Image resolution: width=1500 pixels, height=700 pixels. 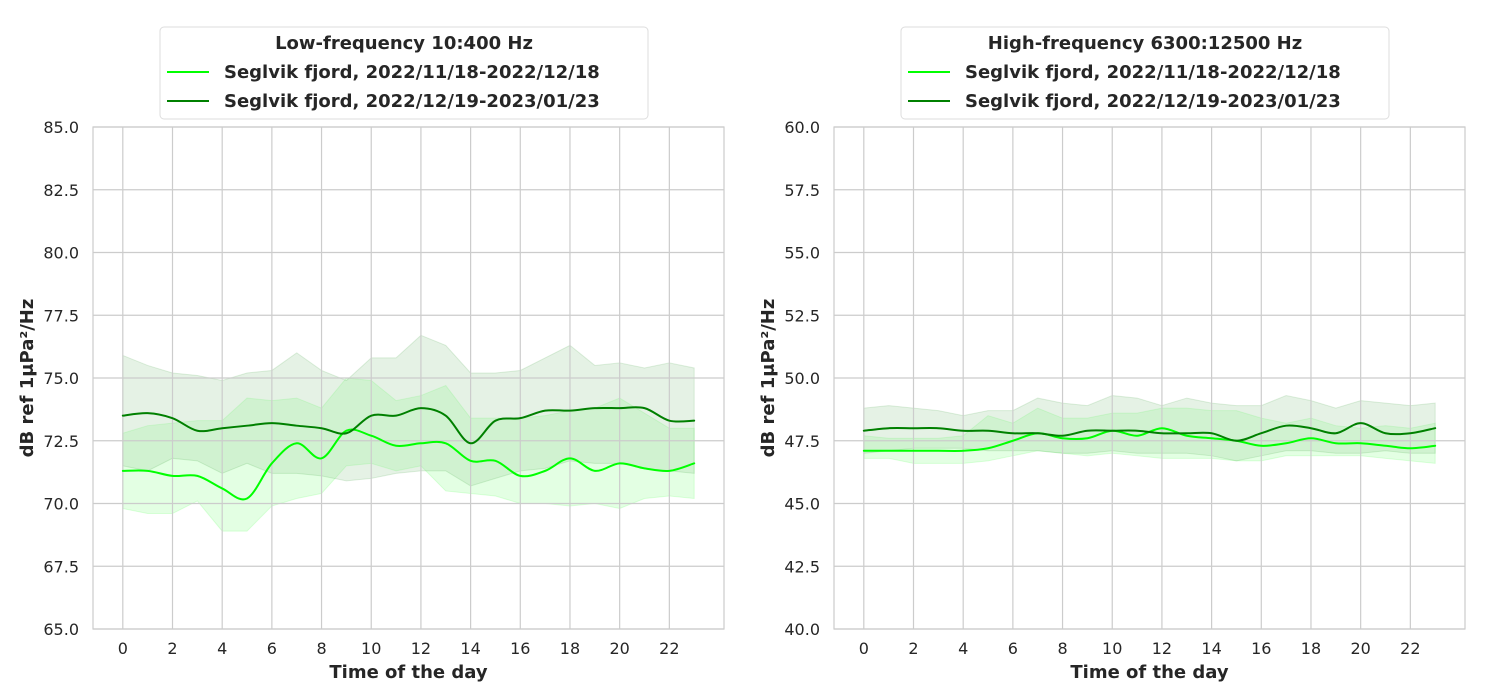 I want to click on y-tick-label: 82.5, so click(x=61, y=190).